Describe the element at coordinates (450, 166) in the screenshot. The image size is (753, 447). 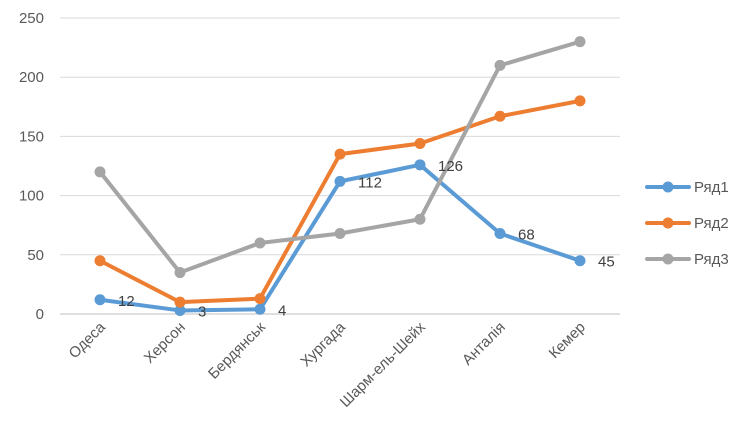
I see `data-label: 126` at that location.